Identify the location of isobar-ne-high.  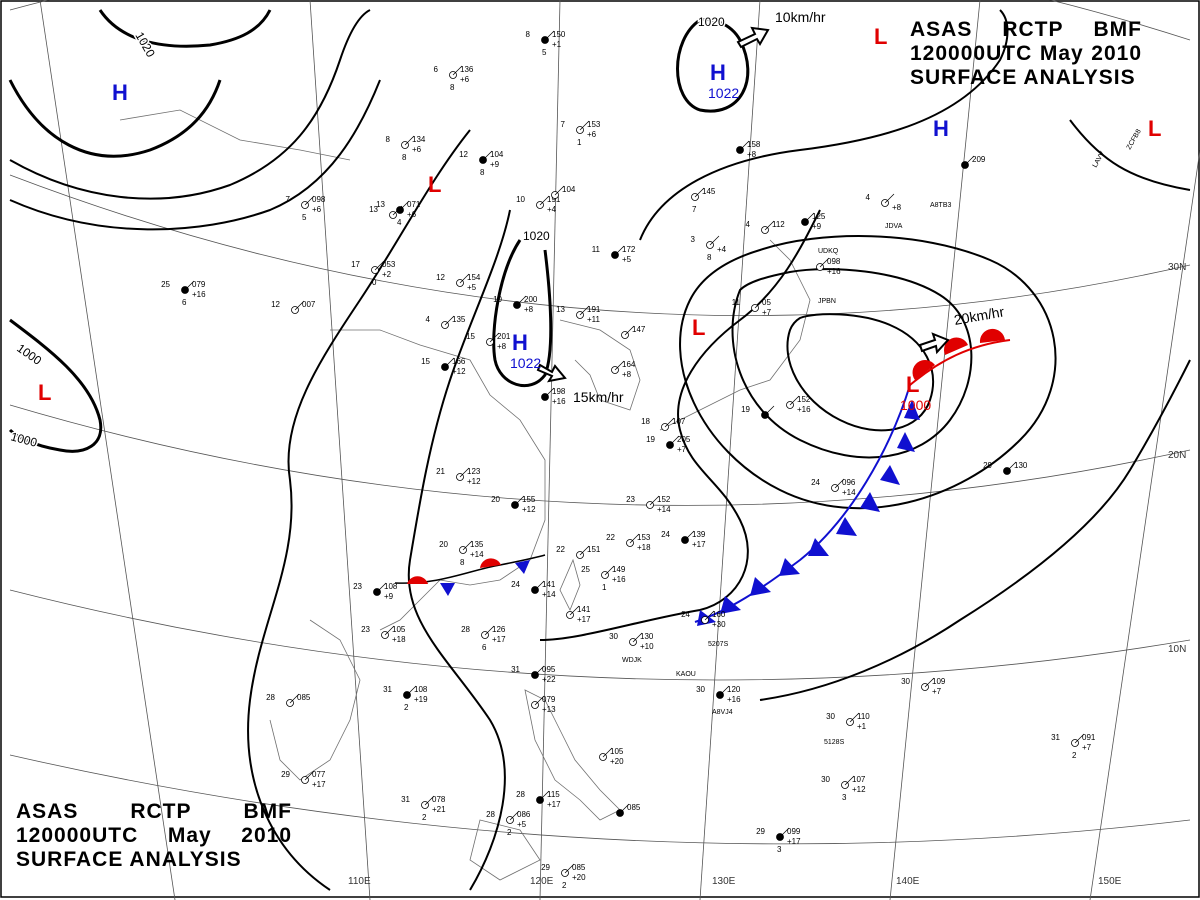
(713, 65).